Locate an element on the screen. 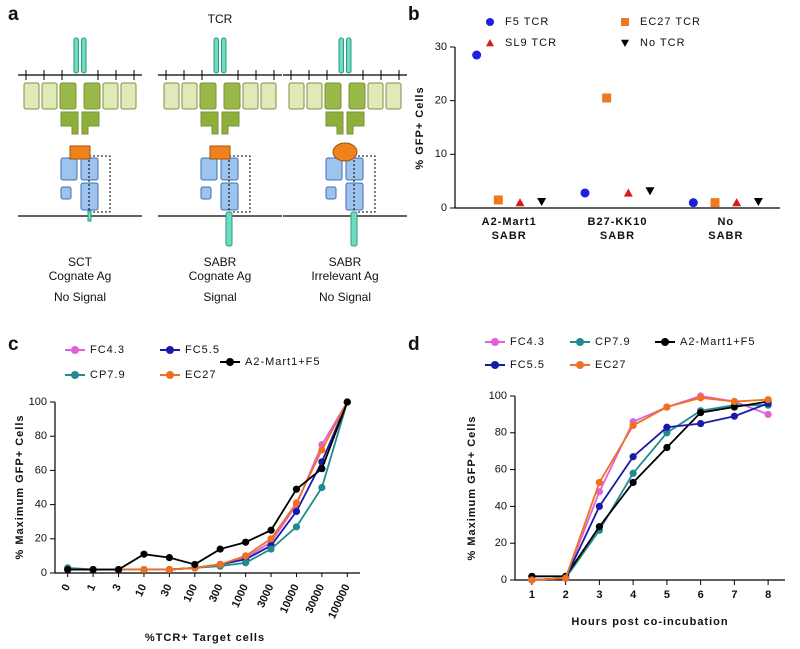 This screenshot has height=649, width=800. column-label: Cognate Ag is located at coordinates (80, 276).